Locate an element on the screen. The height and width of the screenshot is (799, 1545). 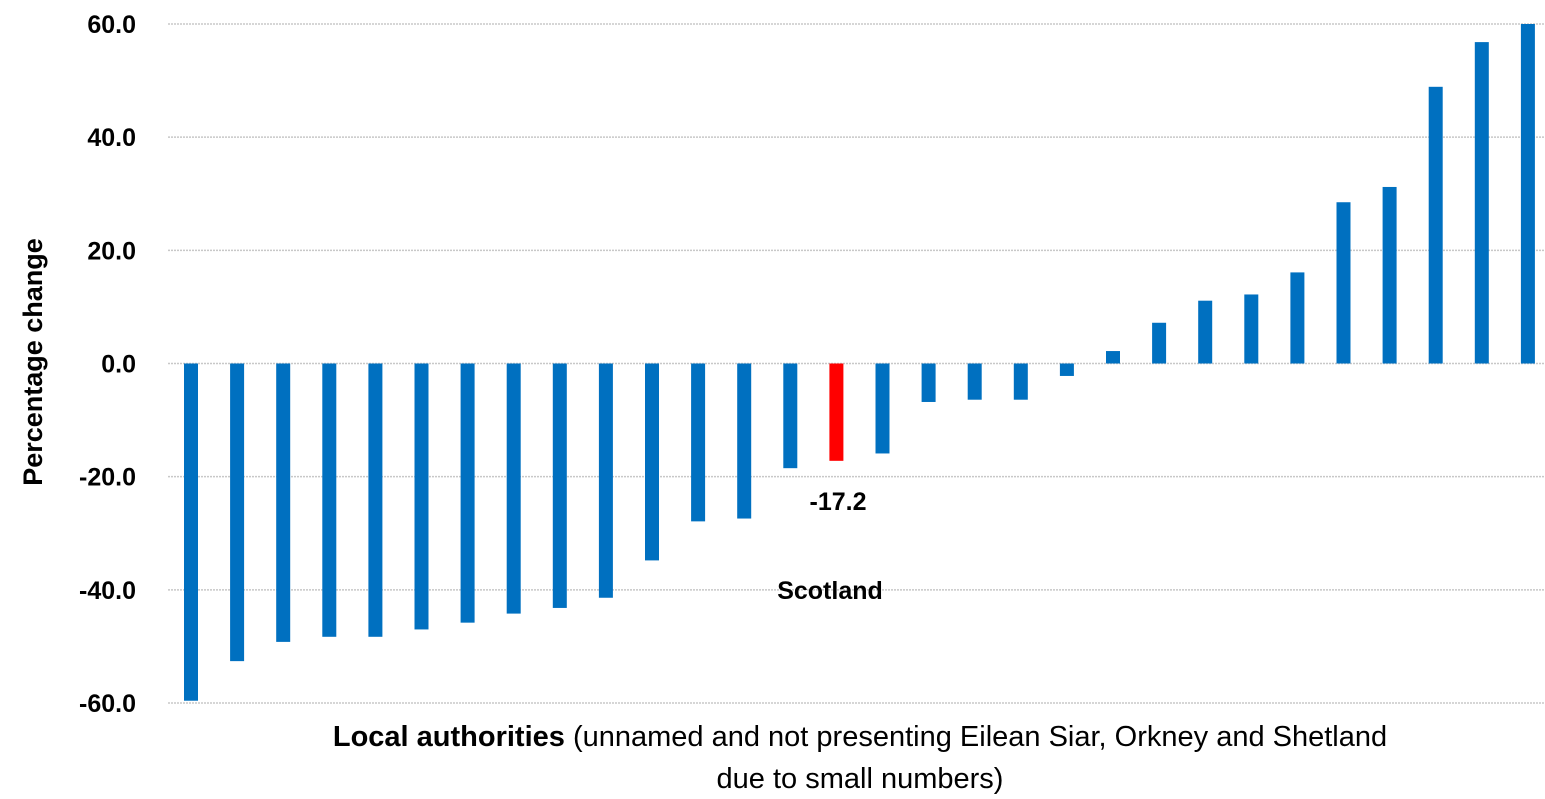
x-axis-title-line2: due to small numbers) is located at coordinates (860, 779).